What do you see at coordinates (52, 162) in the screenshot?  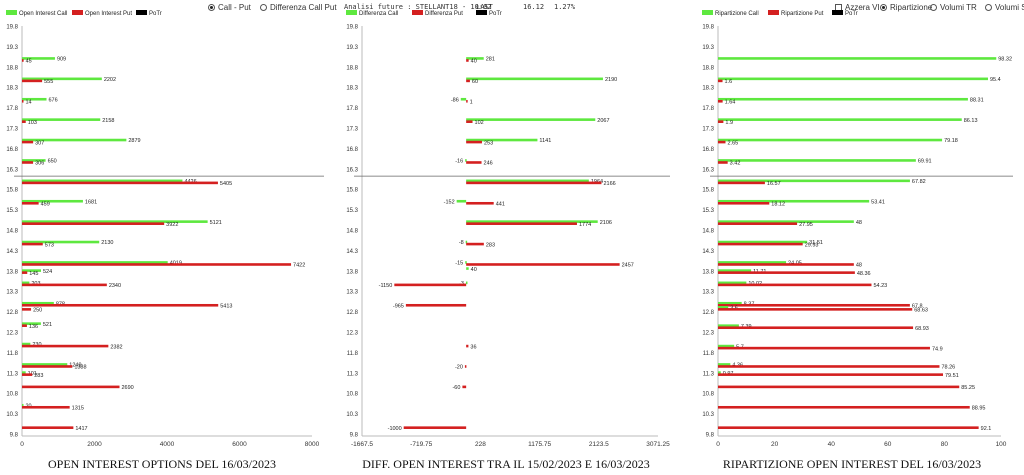 I see `bar-value-label: 650` at bounding box center [52, 162].